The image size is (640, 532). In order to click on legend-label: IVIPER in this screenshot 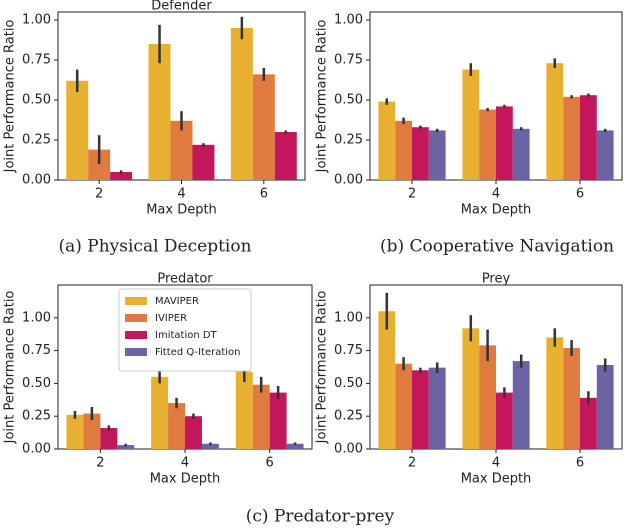, I will do `click(171, 318)`.